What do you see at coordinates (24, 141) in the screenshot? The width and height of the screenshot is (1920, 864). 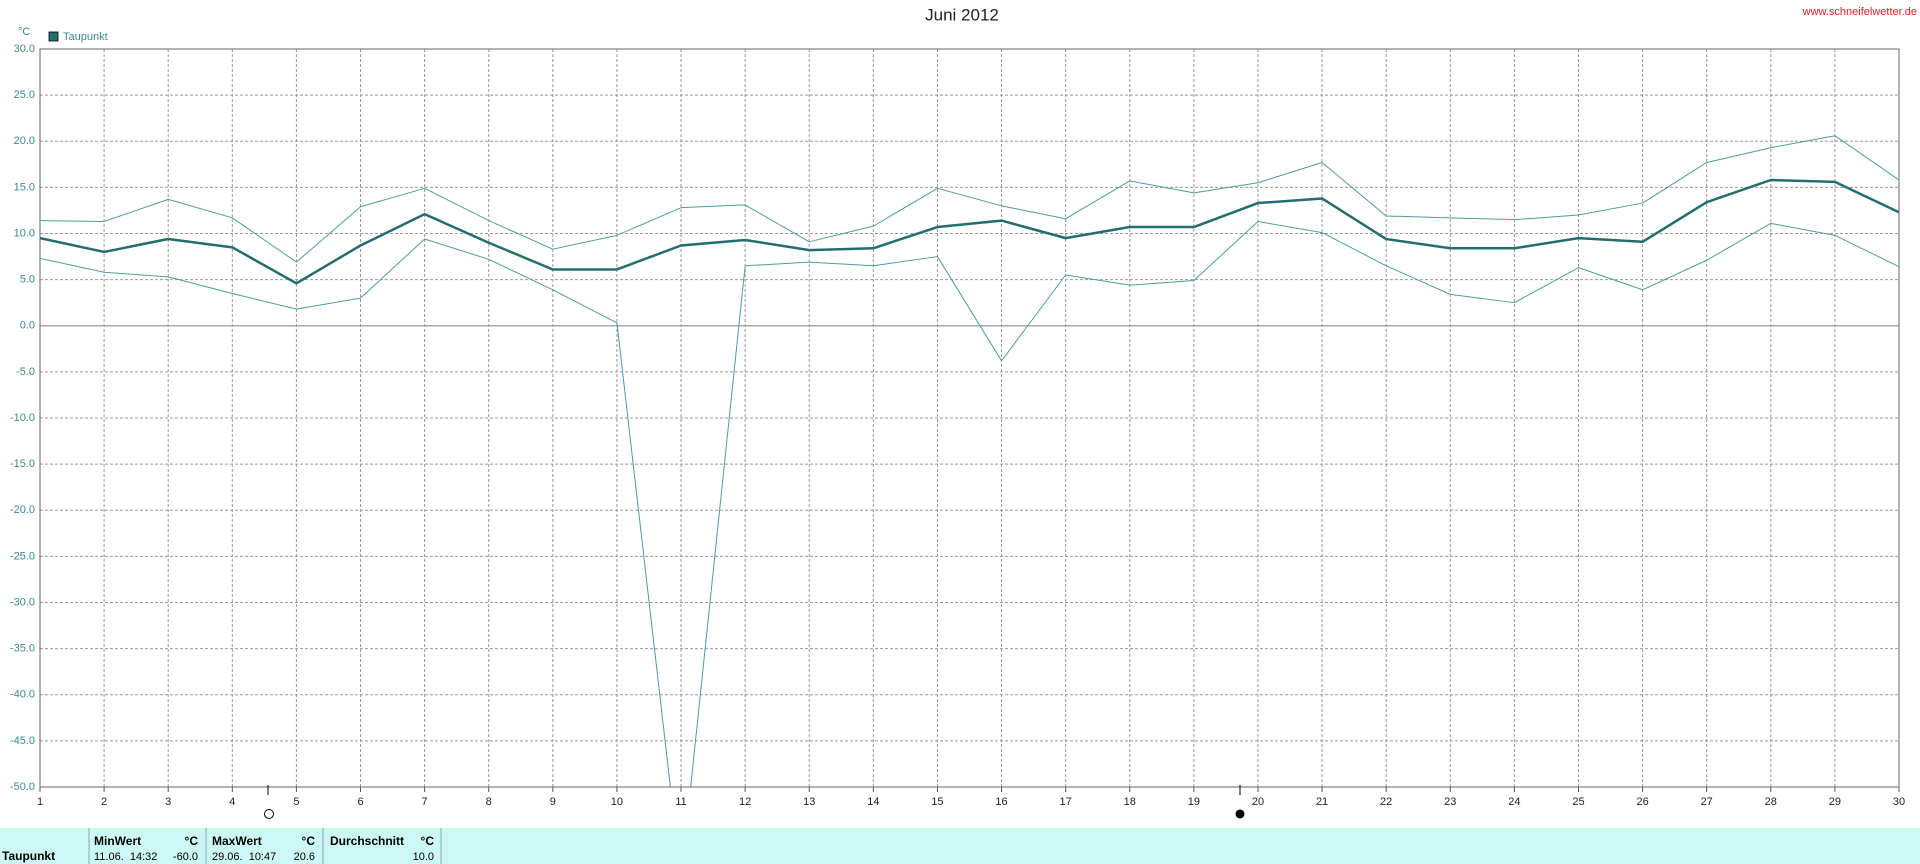 I see `y-tick-label: 20.0` at bounding box center [24, 141].